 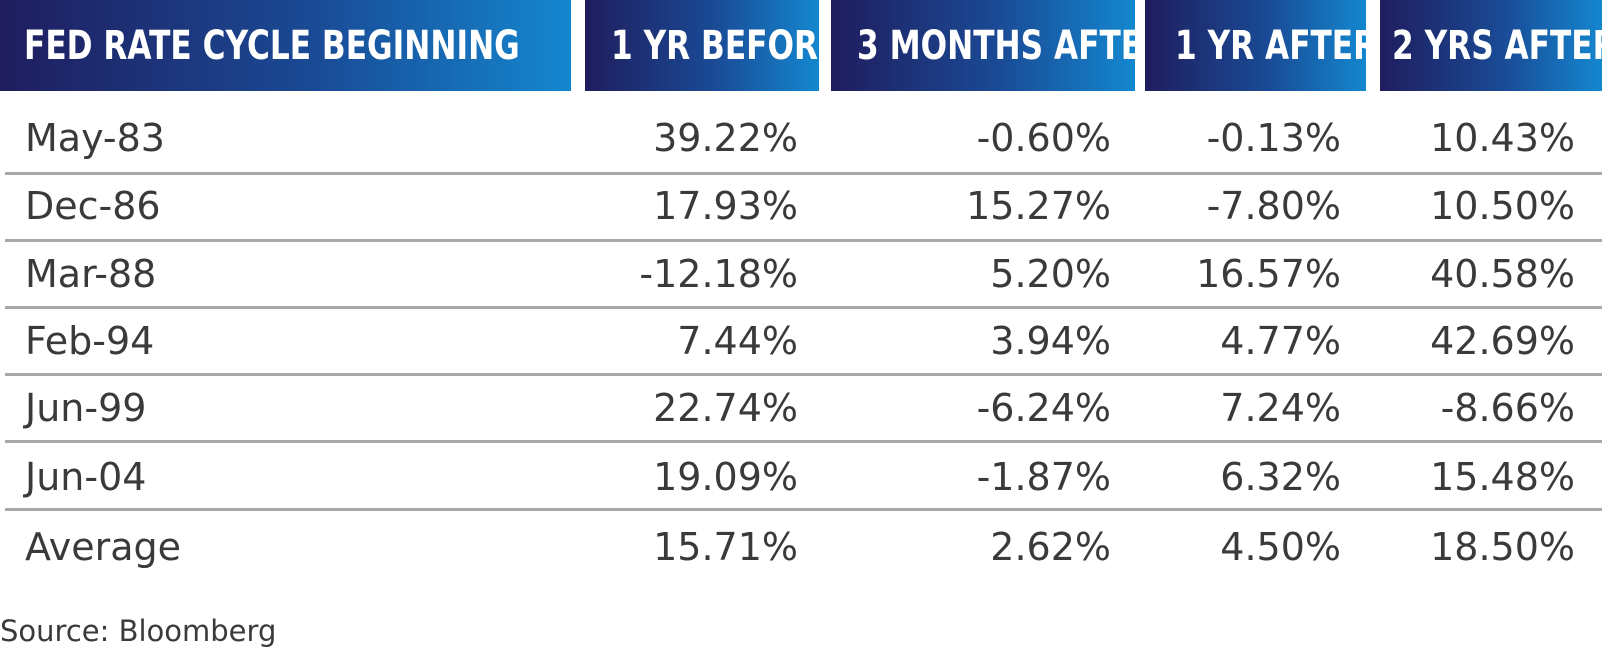 What do you see at coordinates (1502, 341) in the screenshot?
I see `cell-2-yrs-after: 42.69%` at bounding box center [1502, 341].